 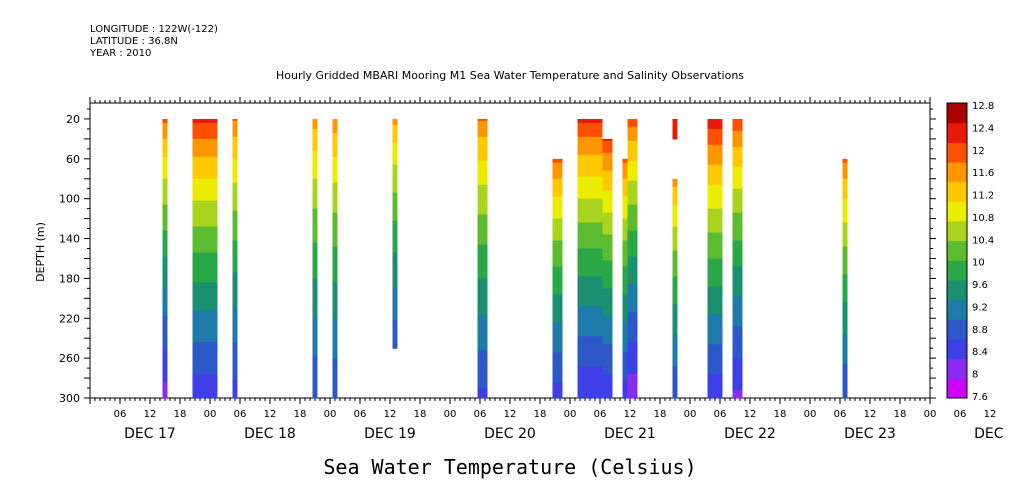 I want to click on x-tick-label: 12, so click(x=870, y=414).